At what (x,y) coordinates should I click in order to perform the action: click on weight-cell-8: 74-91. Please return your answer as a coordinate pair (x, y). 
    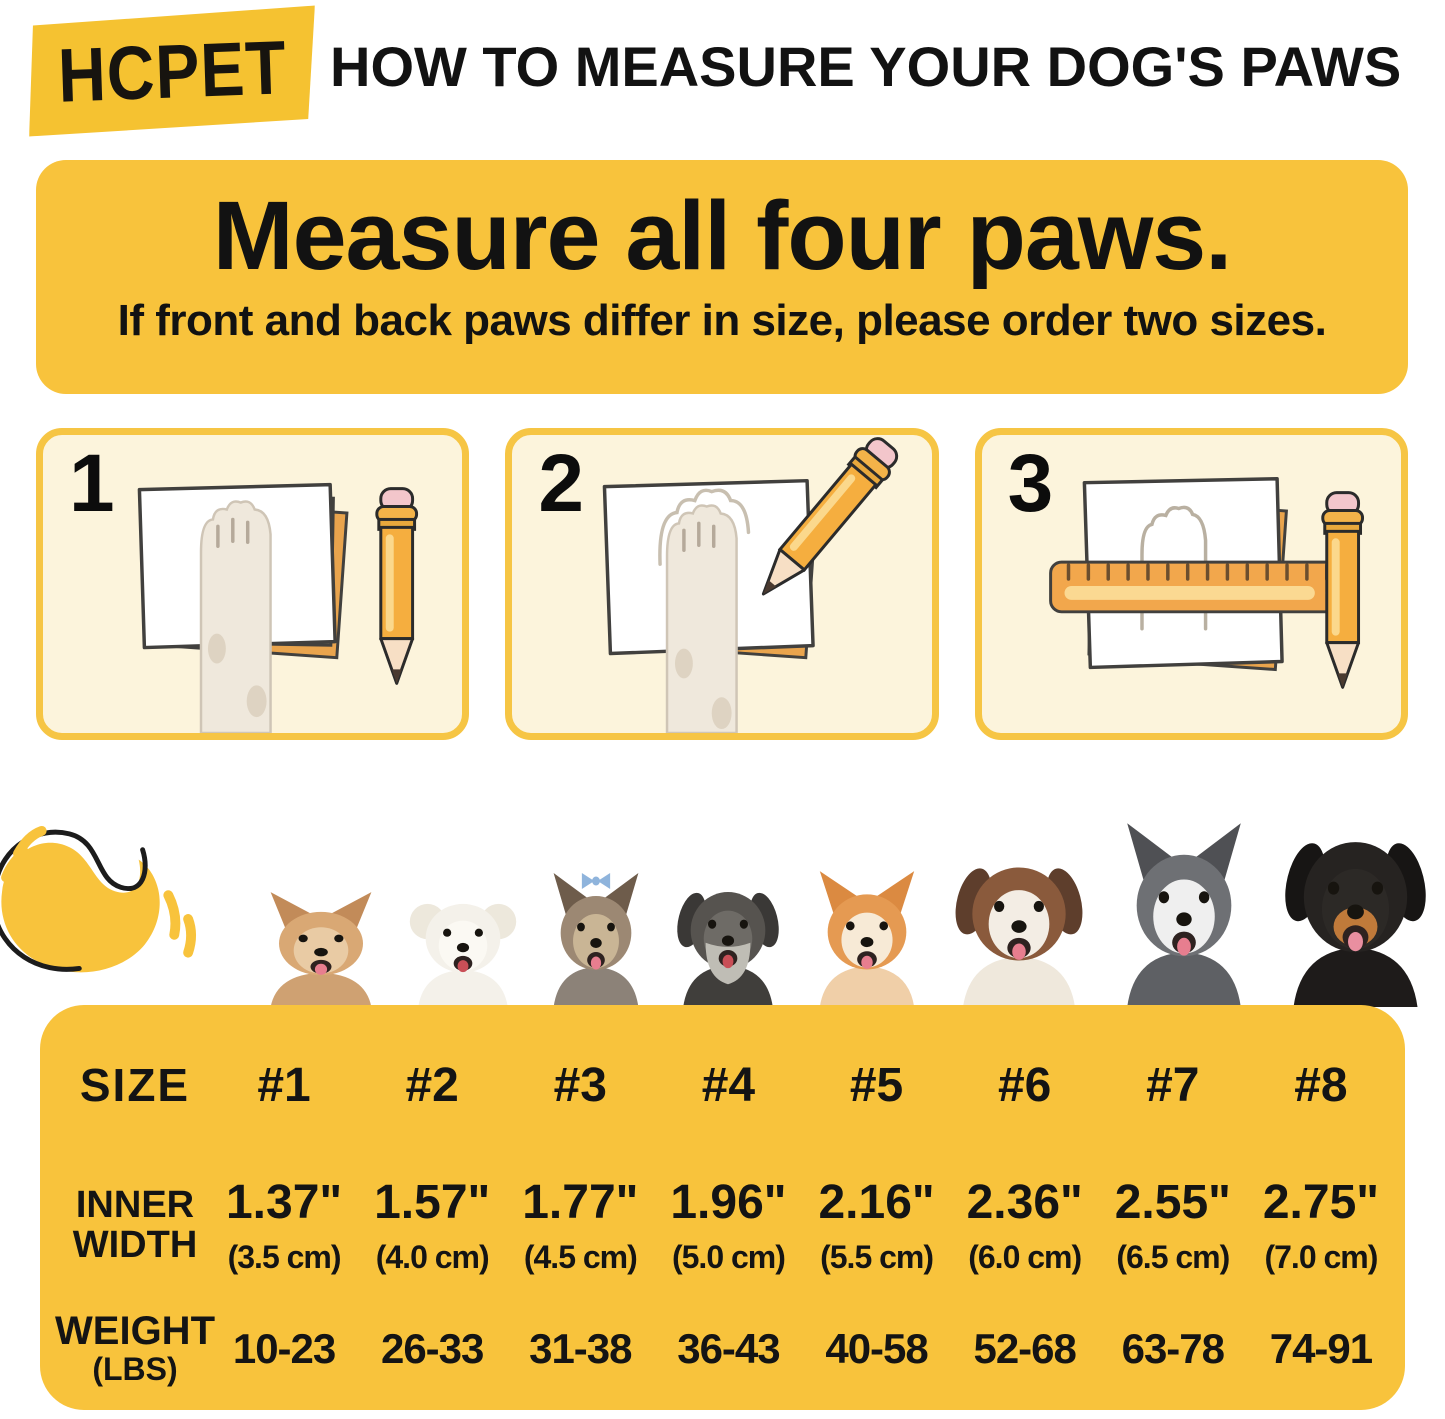
    Looking at the image, I should click on (1321, 1348).